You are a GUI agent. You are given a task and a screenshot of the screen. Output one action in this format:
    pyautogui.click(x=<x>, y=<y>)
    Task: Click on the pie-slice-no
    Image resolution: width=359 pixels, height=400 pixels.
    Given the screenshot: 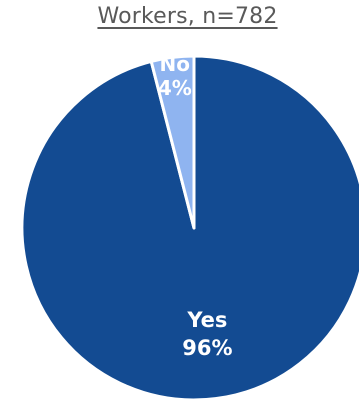 What is the action you would take?
    pyautogui.click(x=172, y=142)
    